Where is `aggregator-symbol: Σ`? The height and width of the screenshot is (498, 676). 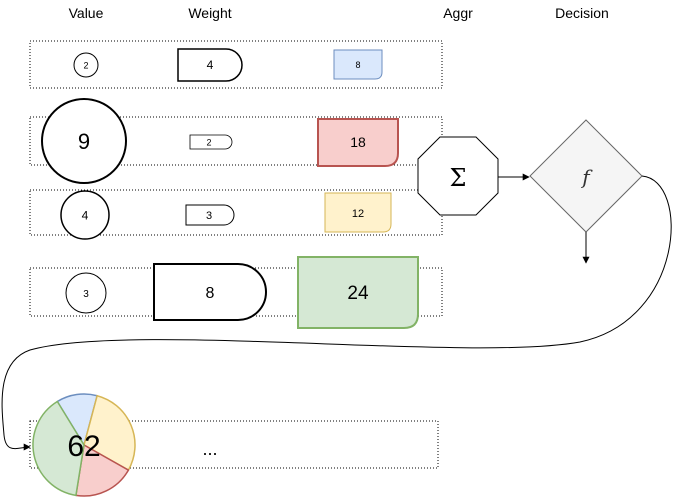 aggregator-symbol: Σ is located at coordinates (458, 178).